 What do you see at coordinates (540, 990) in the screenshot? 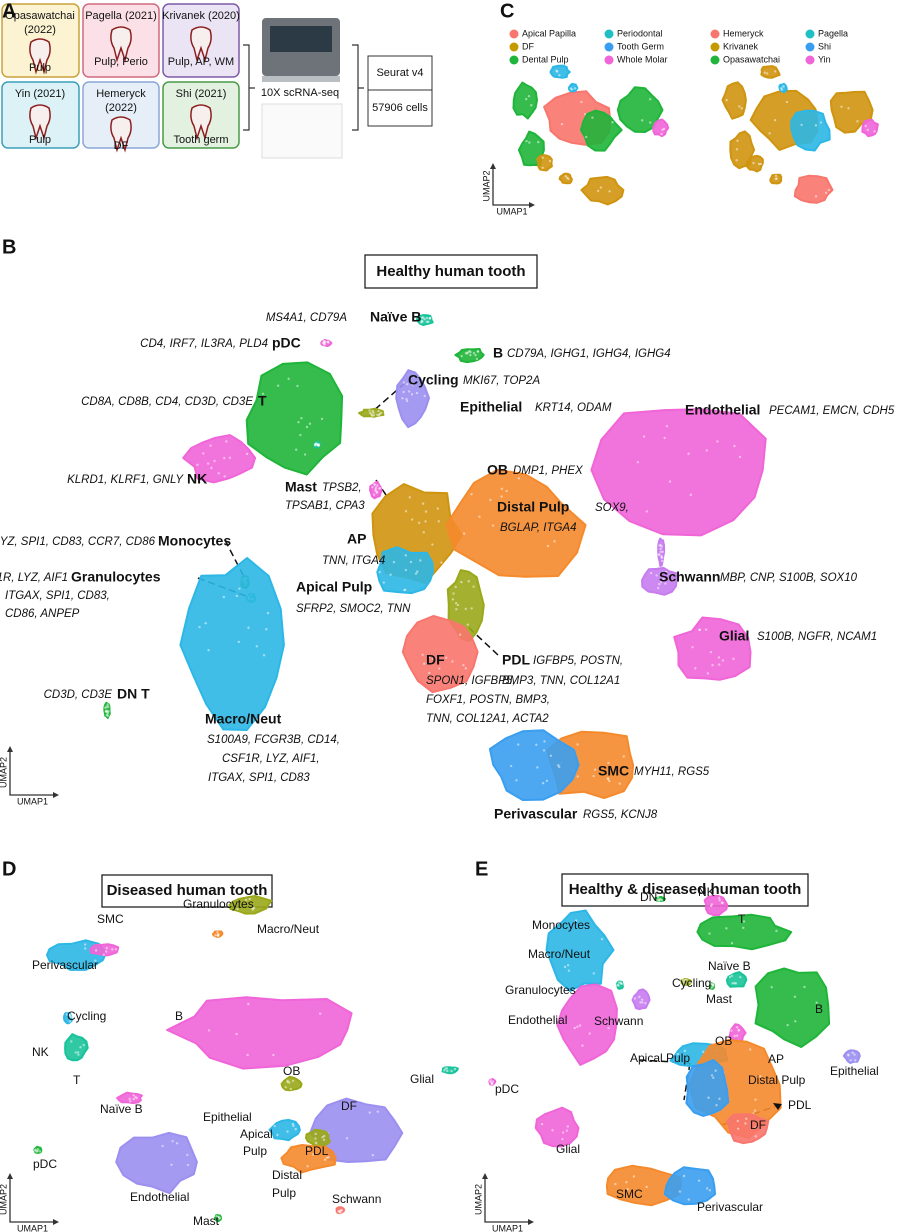
I see `cluster-label: Granulocytes` at bounding box center [540, 990].